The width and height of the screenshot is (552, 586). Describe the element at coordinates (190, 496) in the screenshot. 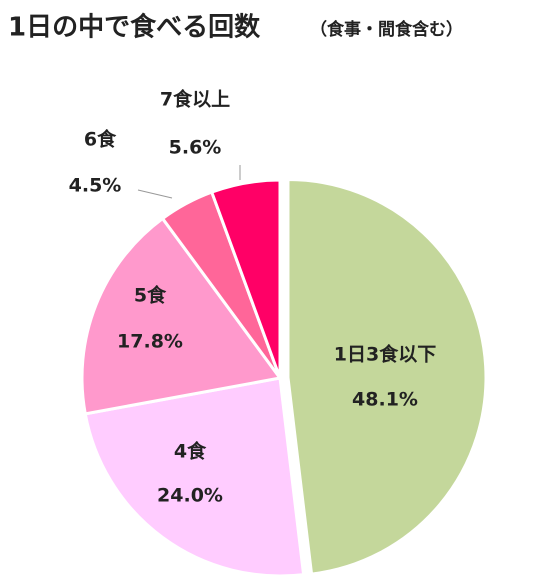

I see `value-label: 24.0%` at that location.